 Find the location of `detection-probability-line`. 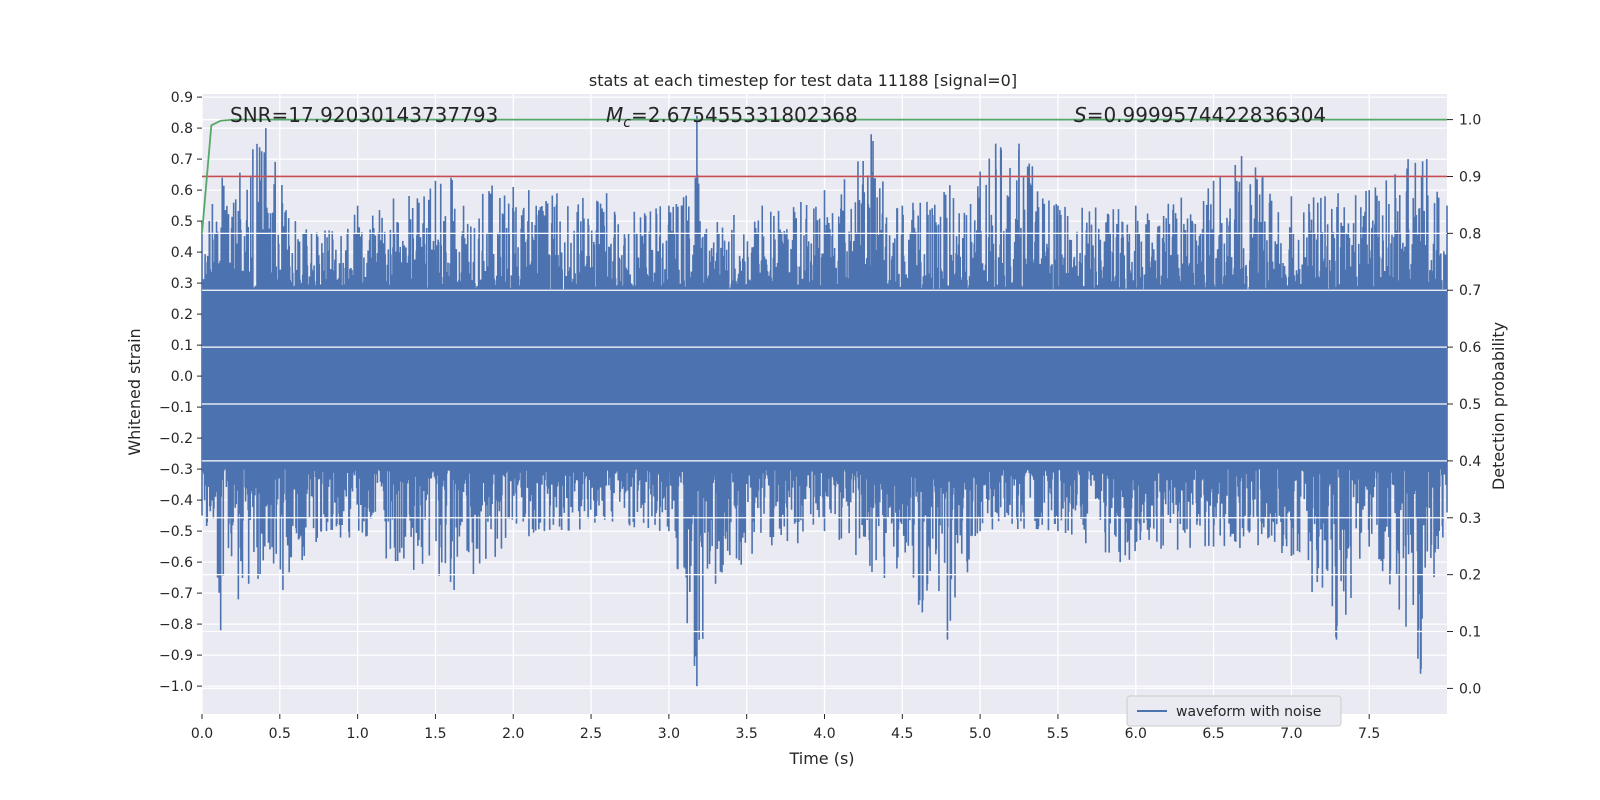

detection-probability-line is located at coordinates (824, 176).